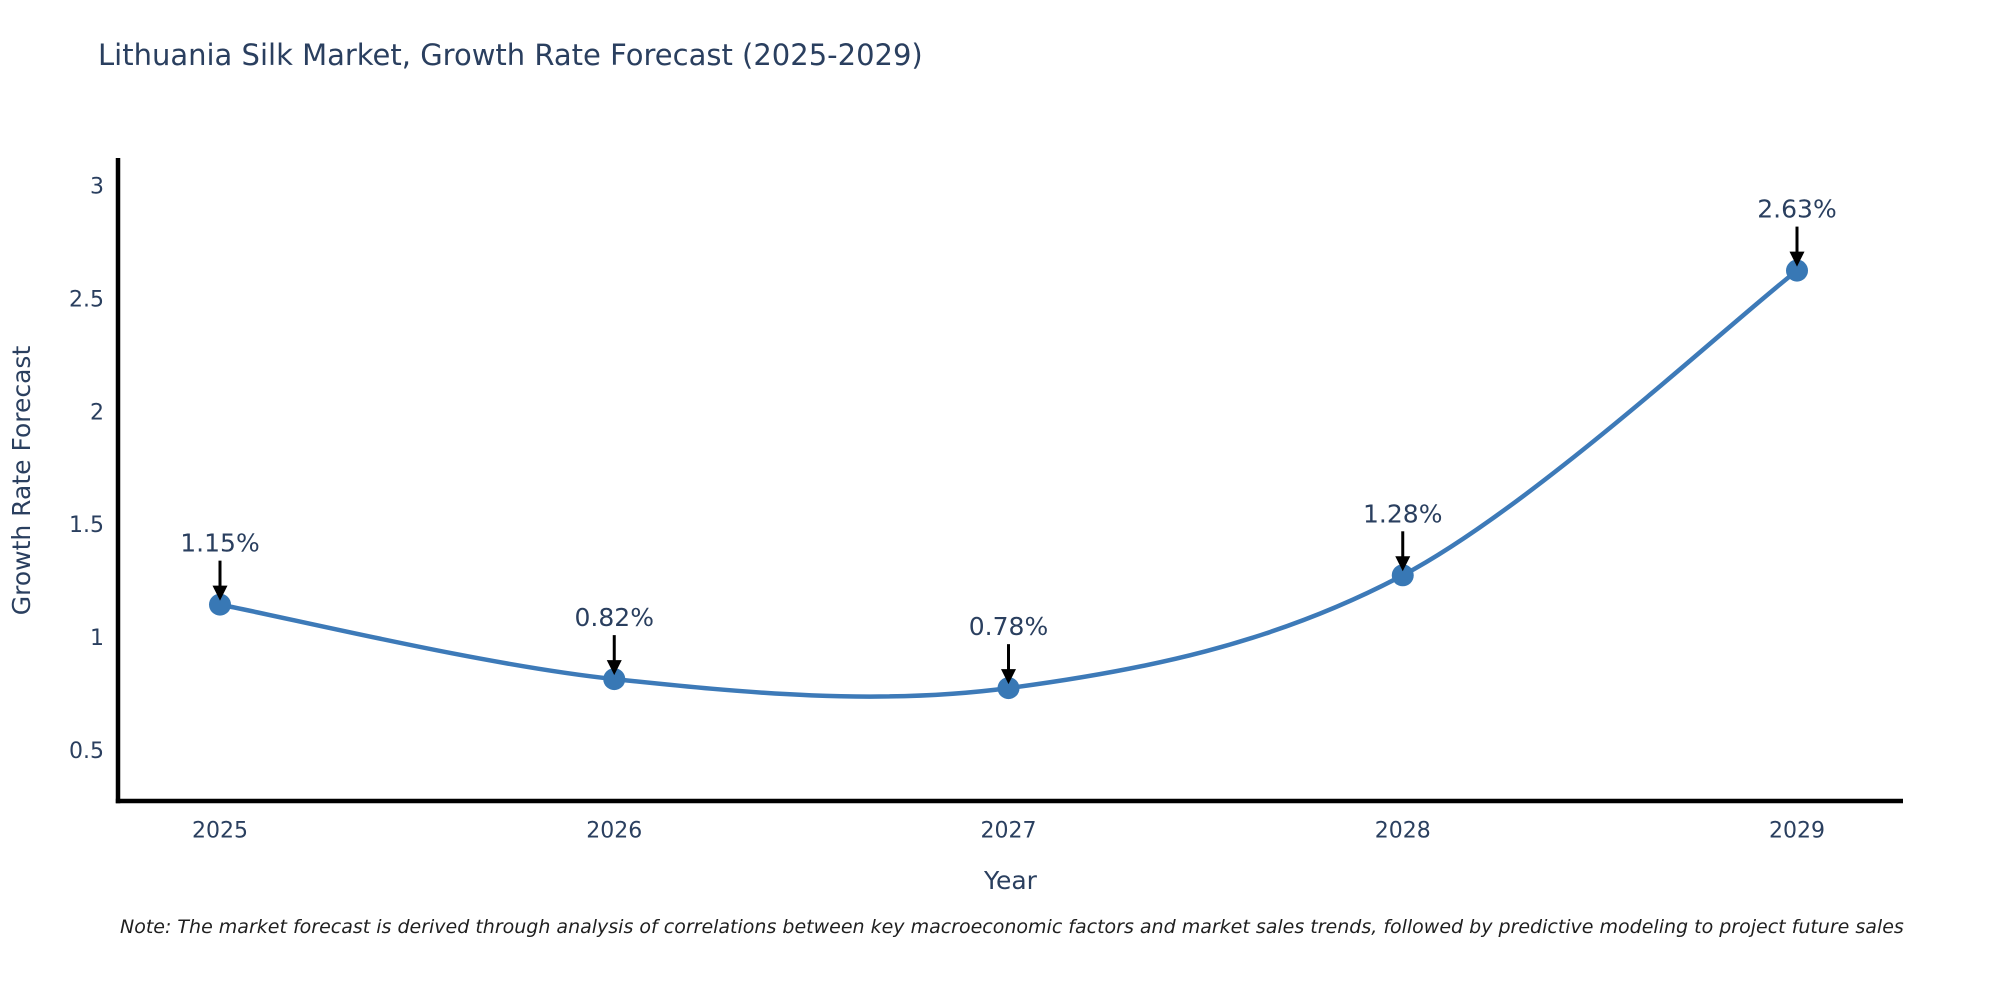  Describe the element at coordinates (86, 525) in the screenshot. I see `y-tick-label: 1.5` at that location.